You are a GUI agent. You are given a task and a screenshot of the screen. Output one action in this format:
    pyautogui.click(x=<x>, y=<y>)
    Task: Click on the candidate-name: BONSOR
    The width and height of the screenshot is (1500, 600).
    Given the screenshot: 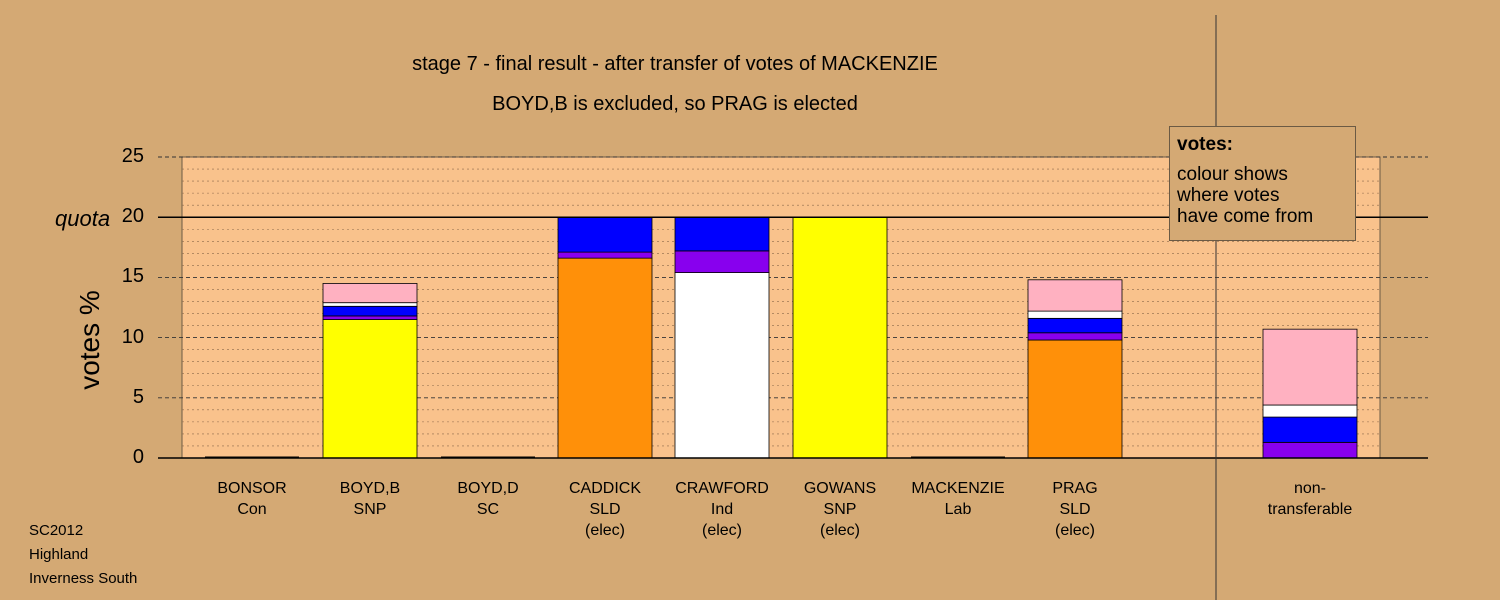 What is the action you would take?
    pyautogui.click(x=252, y=488)
    